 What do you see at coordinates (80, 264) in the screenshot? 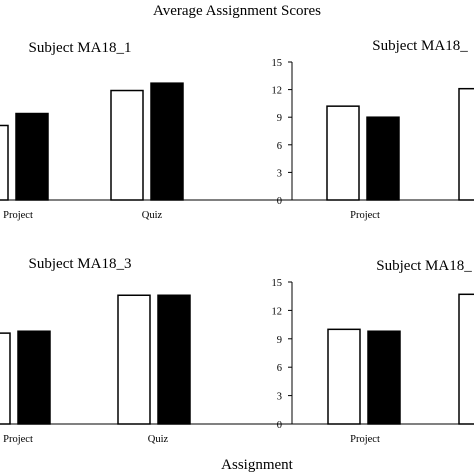
I see `panel-title: Subject MA18_3` at bounding box center [80, 264].